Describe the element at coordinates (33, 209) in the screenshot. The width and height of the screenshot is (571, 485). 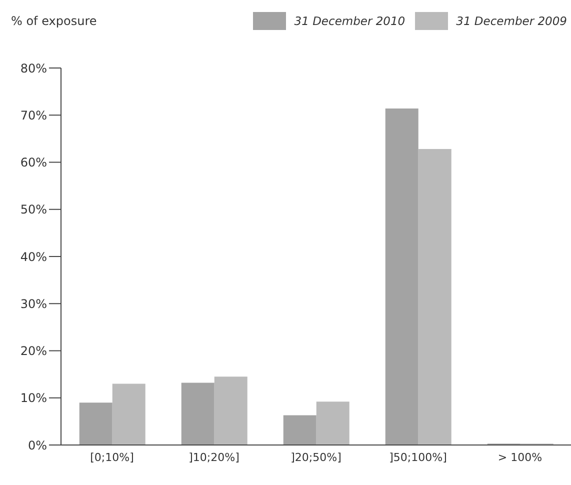
I see `y-tick-label: 50%` at that location.